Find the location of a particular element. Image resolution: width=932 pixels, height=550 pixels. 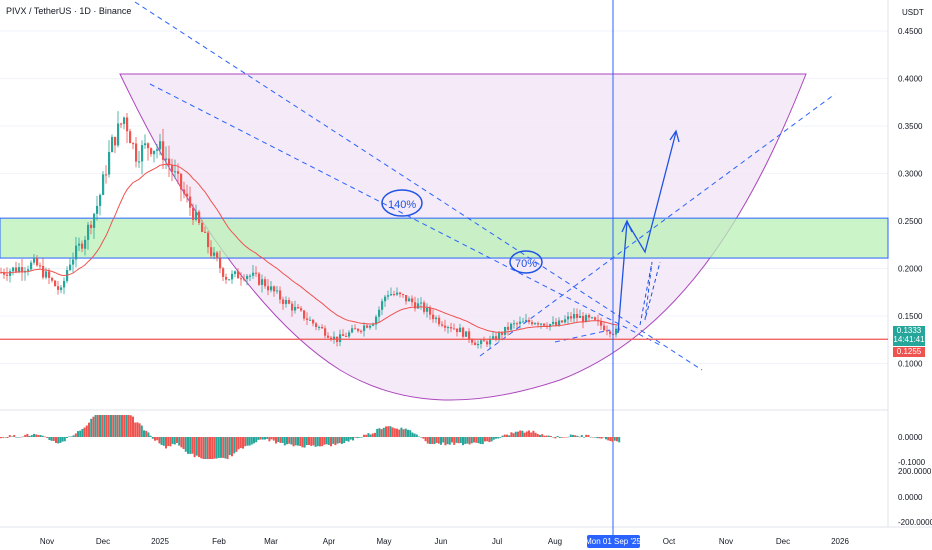

last-price-tag: 0.1333 14:41:41 is located at coordinates (909, 336).